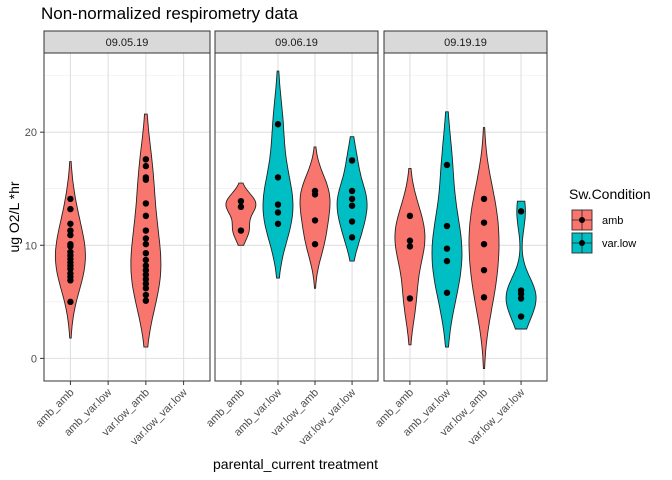 Image resolution: width=672 pixels, height=480 pixels. I want to click on x-axis-title: parental_current treatment, so click(295, 464).